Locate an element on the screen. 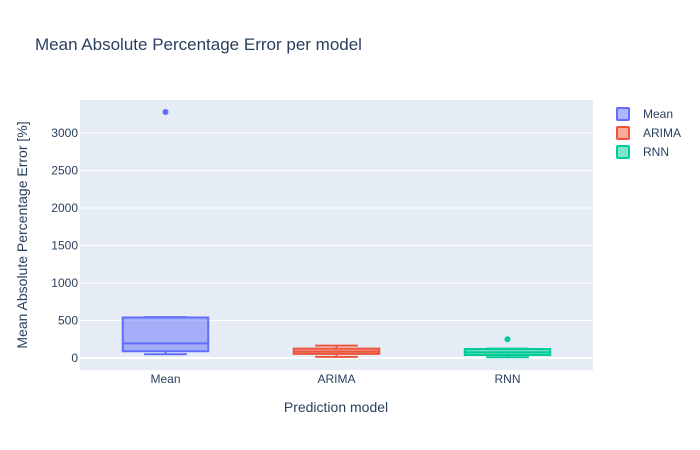  x-axis-title: Prediction model is located at coordinates (336, 407).